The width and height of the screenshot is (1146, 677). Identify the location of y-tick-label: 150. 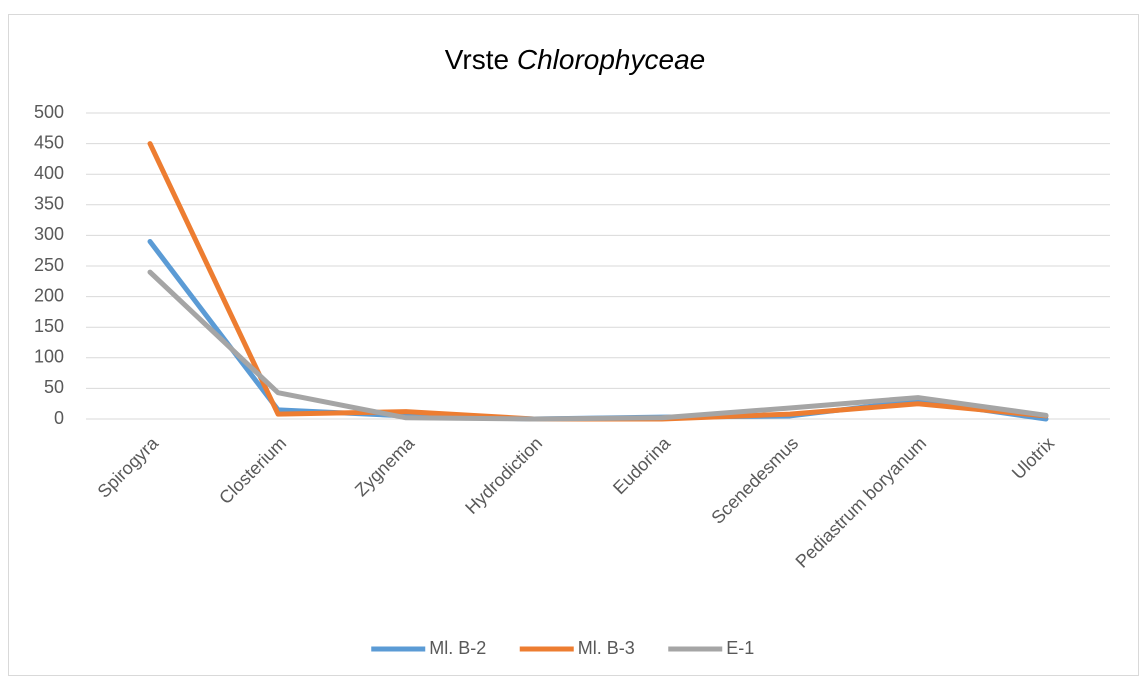
(49, 326).